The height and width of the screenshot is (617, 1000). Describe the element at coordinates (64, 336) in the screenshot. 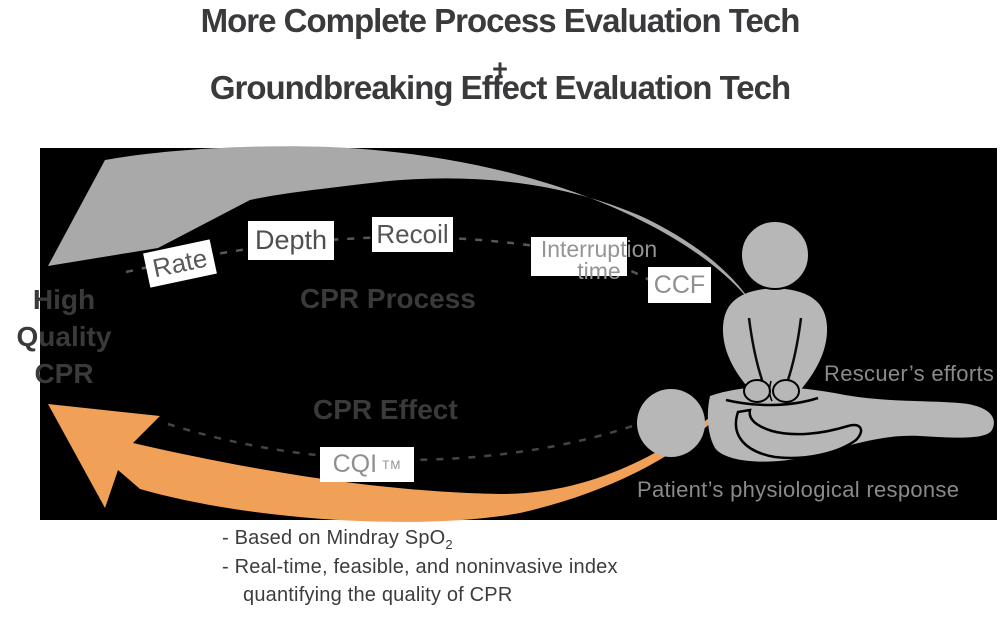

I see `high-quality-cpr-label: High Quality CPR` at that location.